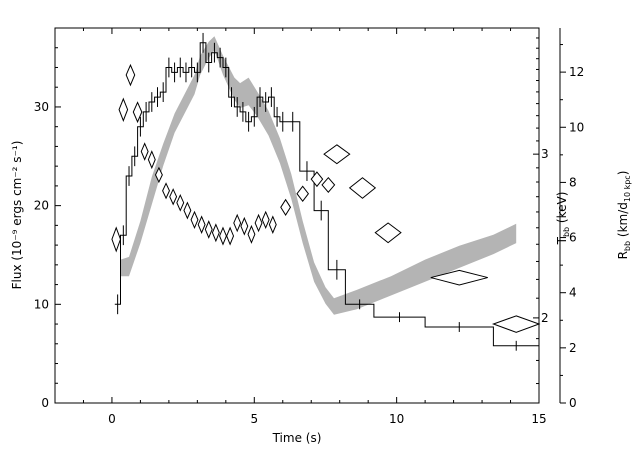 The height and width of the screenshot is (457, 640). I want to click on tbb-axis-label: Tbb (keV), so click(563, 219).